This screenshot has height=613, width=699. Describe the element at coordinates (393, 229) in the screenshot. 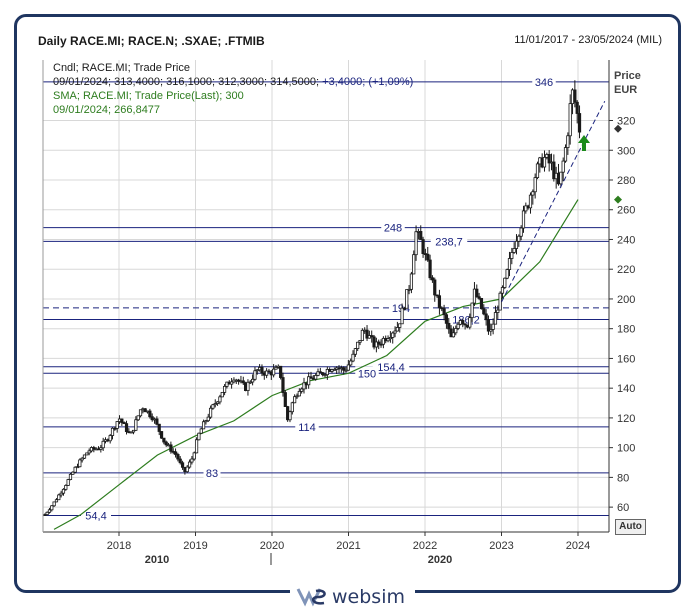

I see `level-label: 248` at that location.